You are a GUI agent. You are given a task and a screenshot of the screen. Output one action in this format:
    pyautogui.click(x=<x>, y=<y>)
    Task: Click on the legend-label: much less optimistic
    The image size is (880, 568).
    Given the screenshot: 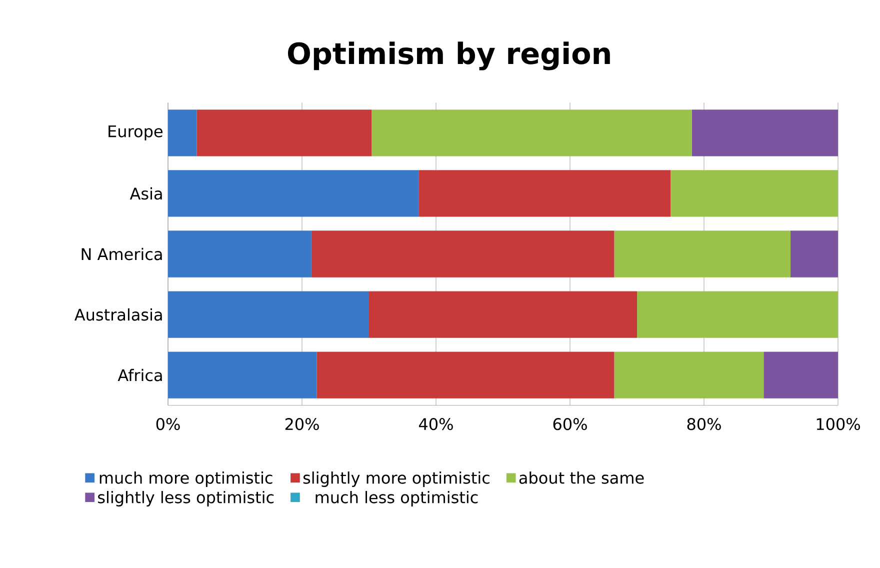 What is the action you would take?
    pyautogui.click(x=397, y=498)
    